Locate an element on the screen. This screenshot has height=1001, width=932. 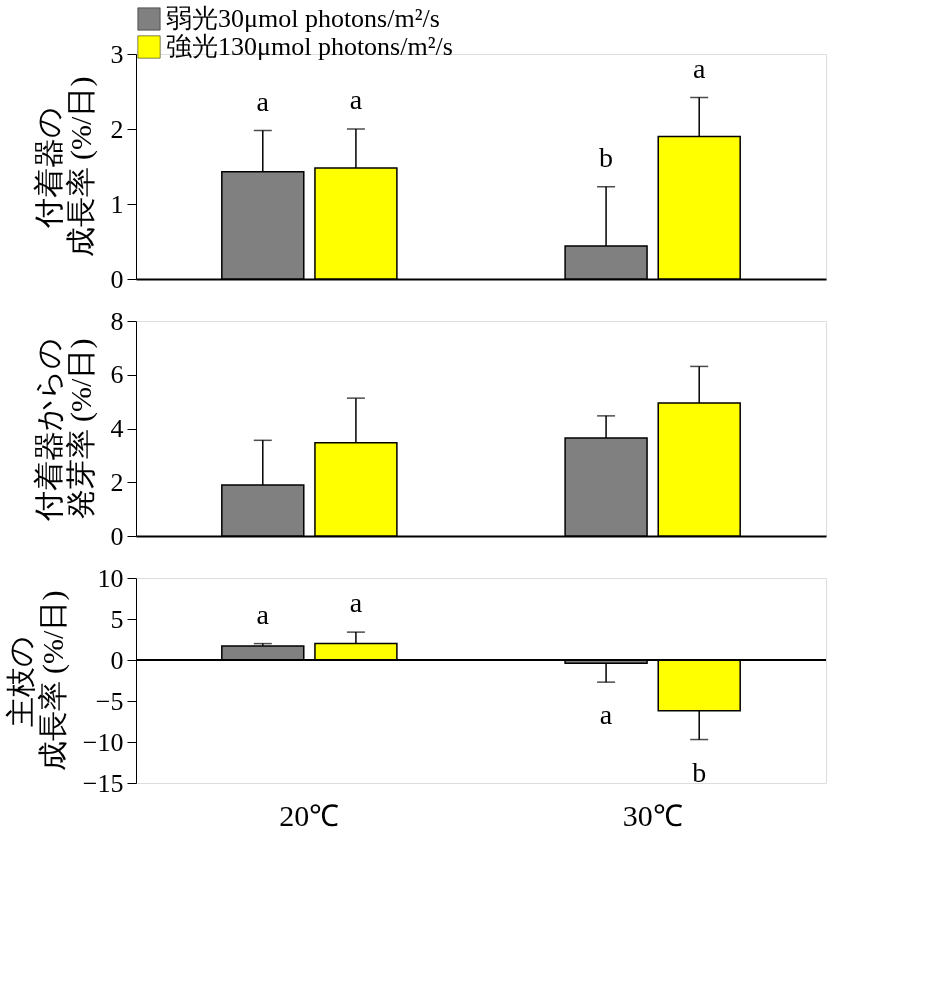
y-axis-title: 付着器の成長率 (%/日) is located at coordinates (64, 167).